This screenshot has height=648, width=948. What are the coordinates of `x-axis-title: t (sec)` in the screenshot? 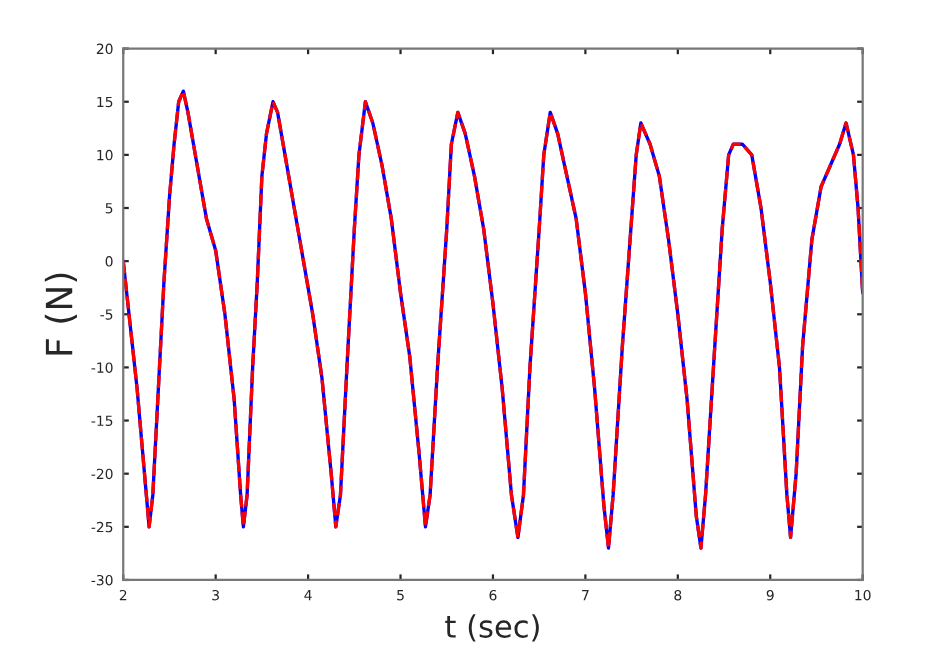 It's located at (492, 628).